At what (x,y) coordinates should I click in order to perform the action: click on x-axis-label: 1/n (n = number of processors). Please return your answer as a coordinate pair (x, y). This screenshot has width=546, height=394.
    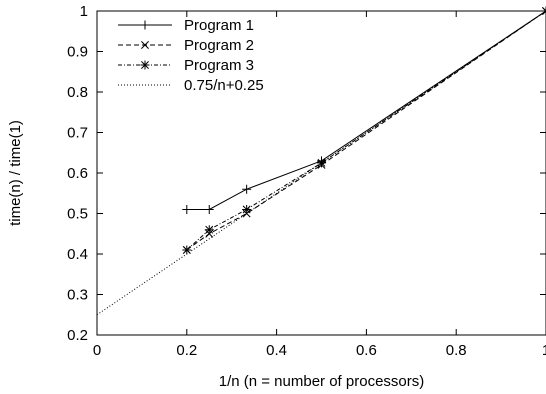
    Looking at the image, I should click on (322, 381).